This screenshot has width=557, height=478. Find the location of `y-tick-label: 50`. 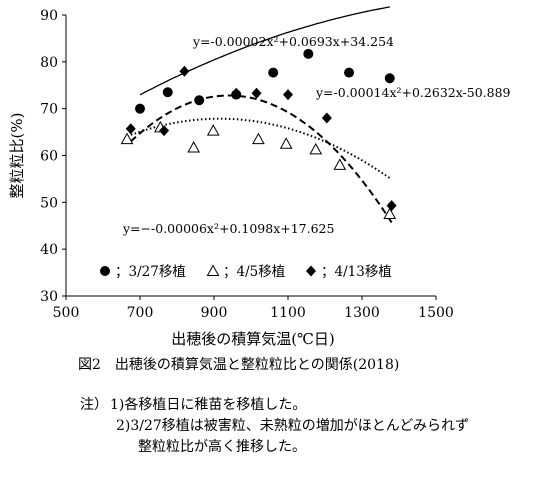

y-tick-label: 50 is located at coordinates (49, 203).